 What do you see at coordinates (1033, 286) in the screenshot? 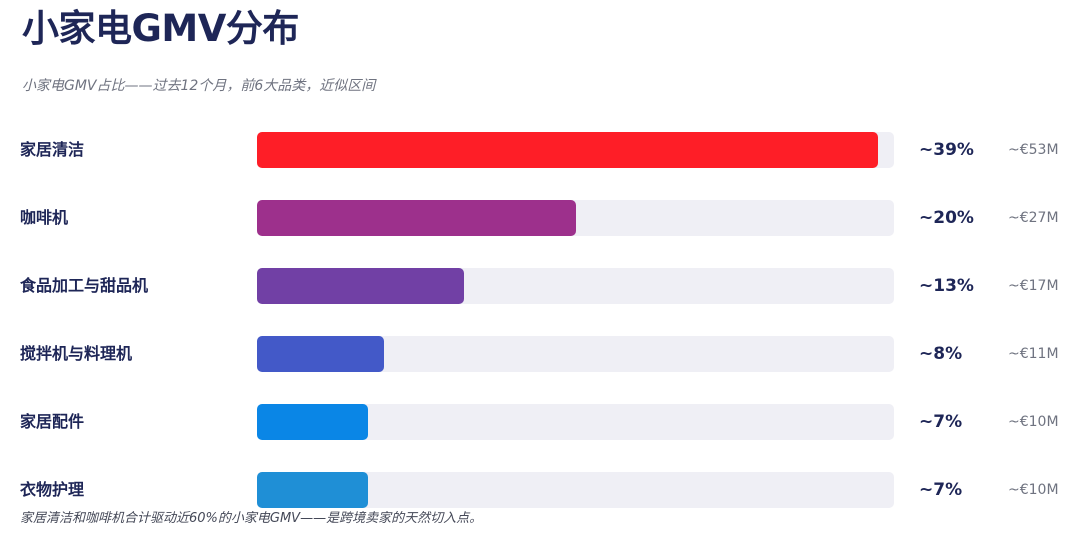
I see `amount-label: ~€17M` at bounding box center [1033, 286].